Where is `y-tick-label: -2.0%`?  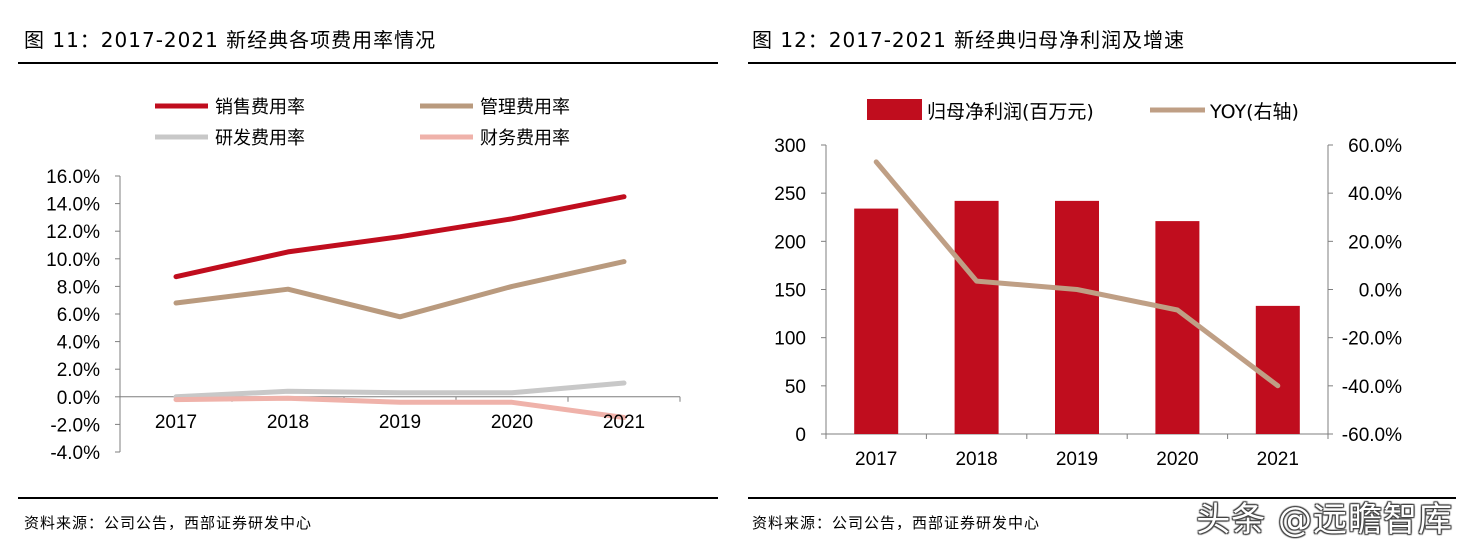 y-tick-label: -2.0% is located at coordinates (75, 425).